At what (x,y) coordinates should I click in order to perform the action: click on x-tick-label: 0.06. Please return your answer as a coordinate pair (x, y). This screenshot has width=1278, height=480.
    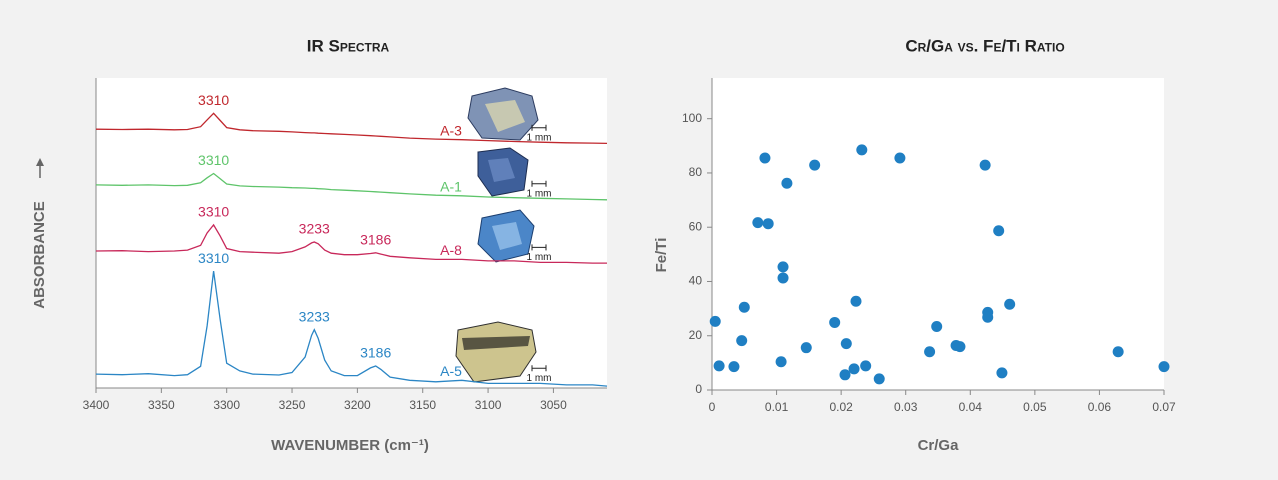
    Looking at the image, I should click on (1100, 407).